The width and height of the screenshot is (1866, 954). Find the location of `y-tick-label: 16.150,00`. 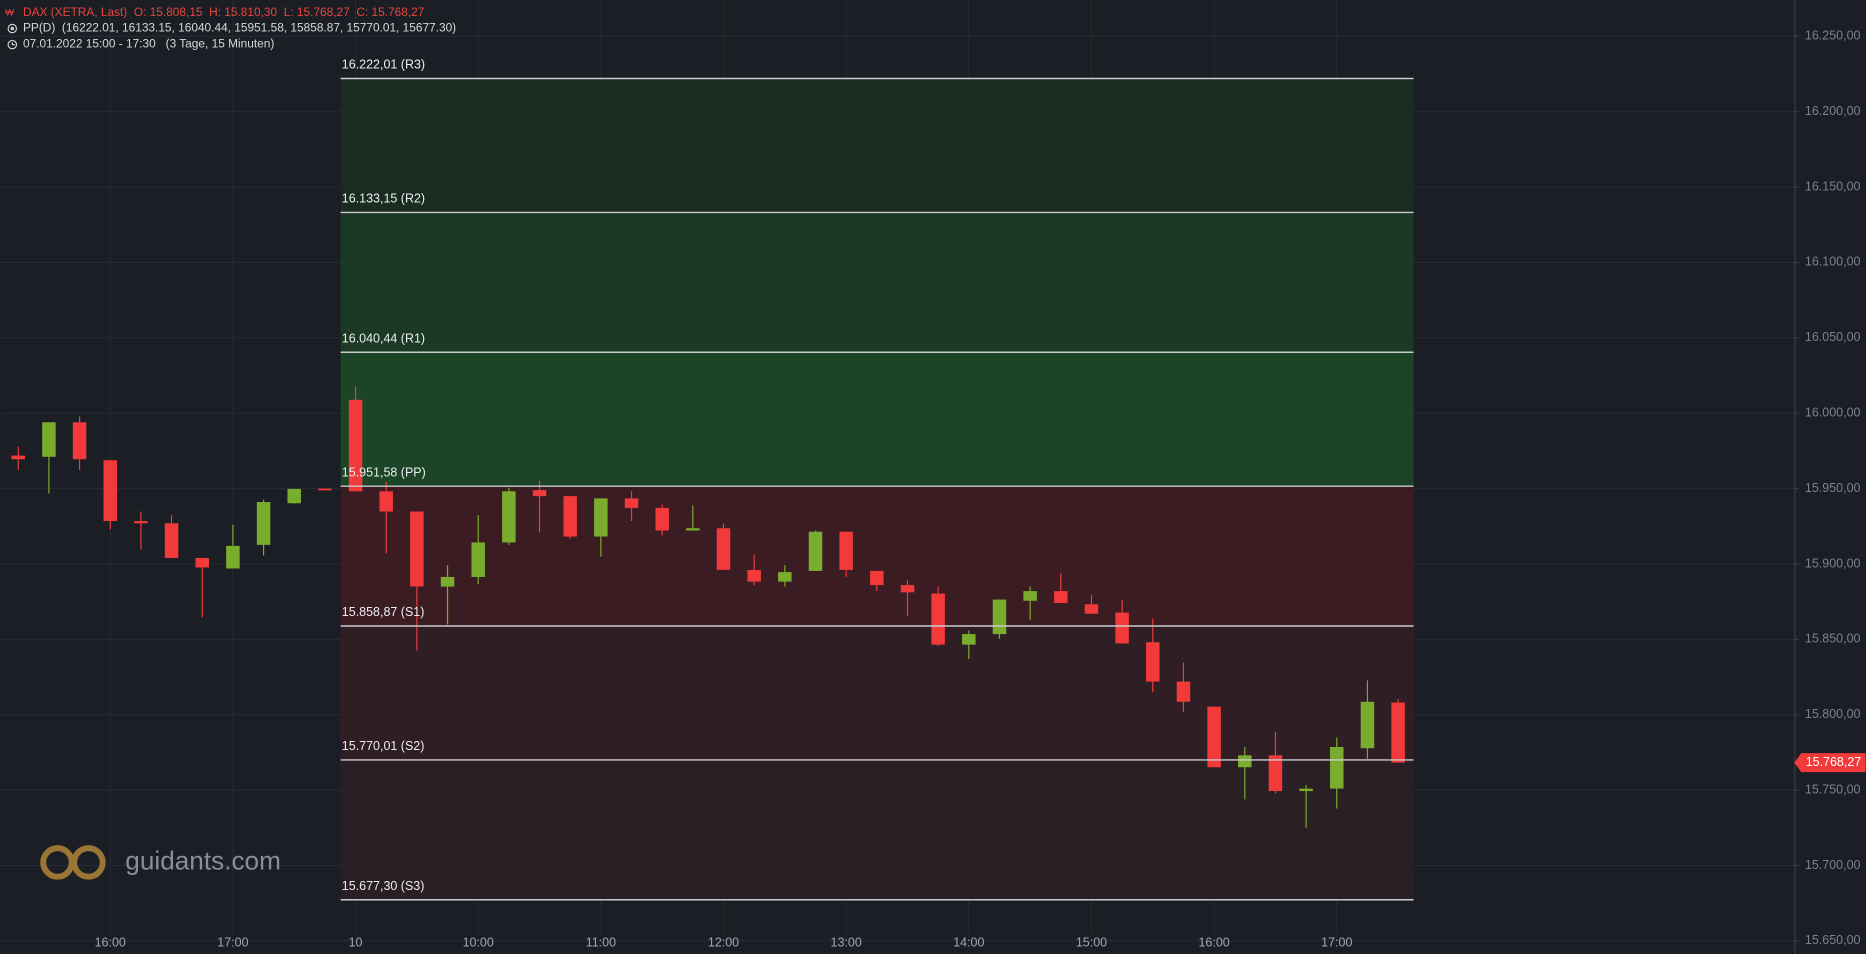

y-tick-label: 16.150,00 is located at coordinates (1833, 186).